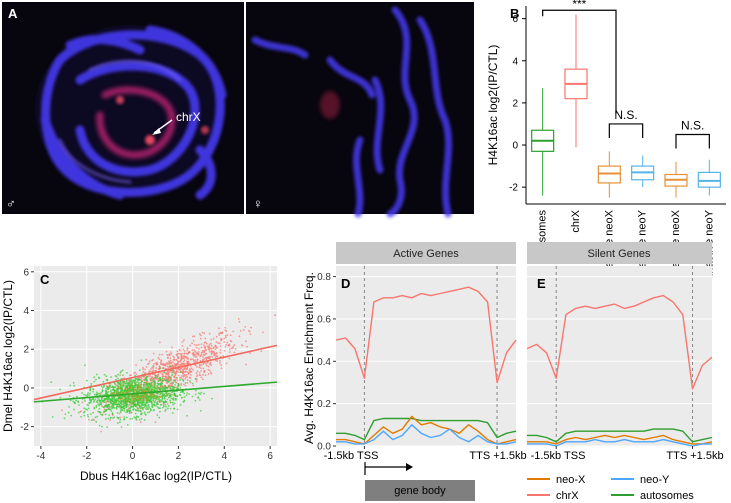  What do you see at coordinates (324, 277) in the screenshot?
I see `y-tick-label: 0.8` at bounding box center [324, 277].